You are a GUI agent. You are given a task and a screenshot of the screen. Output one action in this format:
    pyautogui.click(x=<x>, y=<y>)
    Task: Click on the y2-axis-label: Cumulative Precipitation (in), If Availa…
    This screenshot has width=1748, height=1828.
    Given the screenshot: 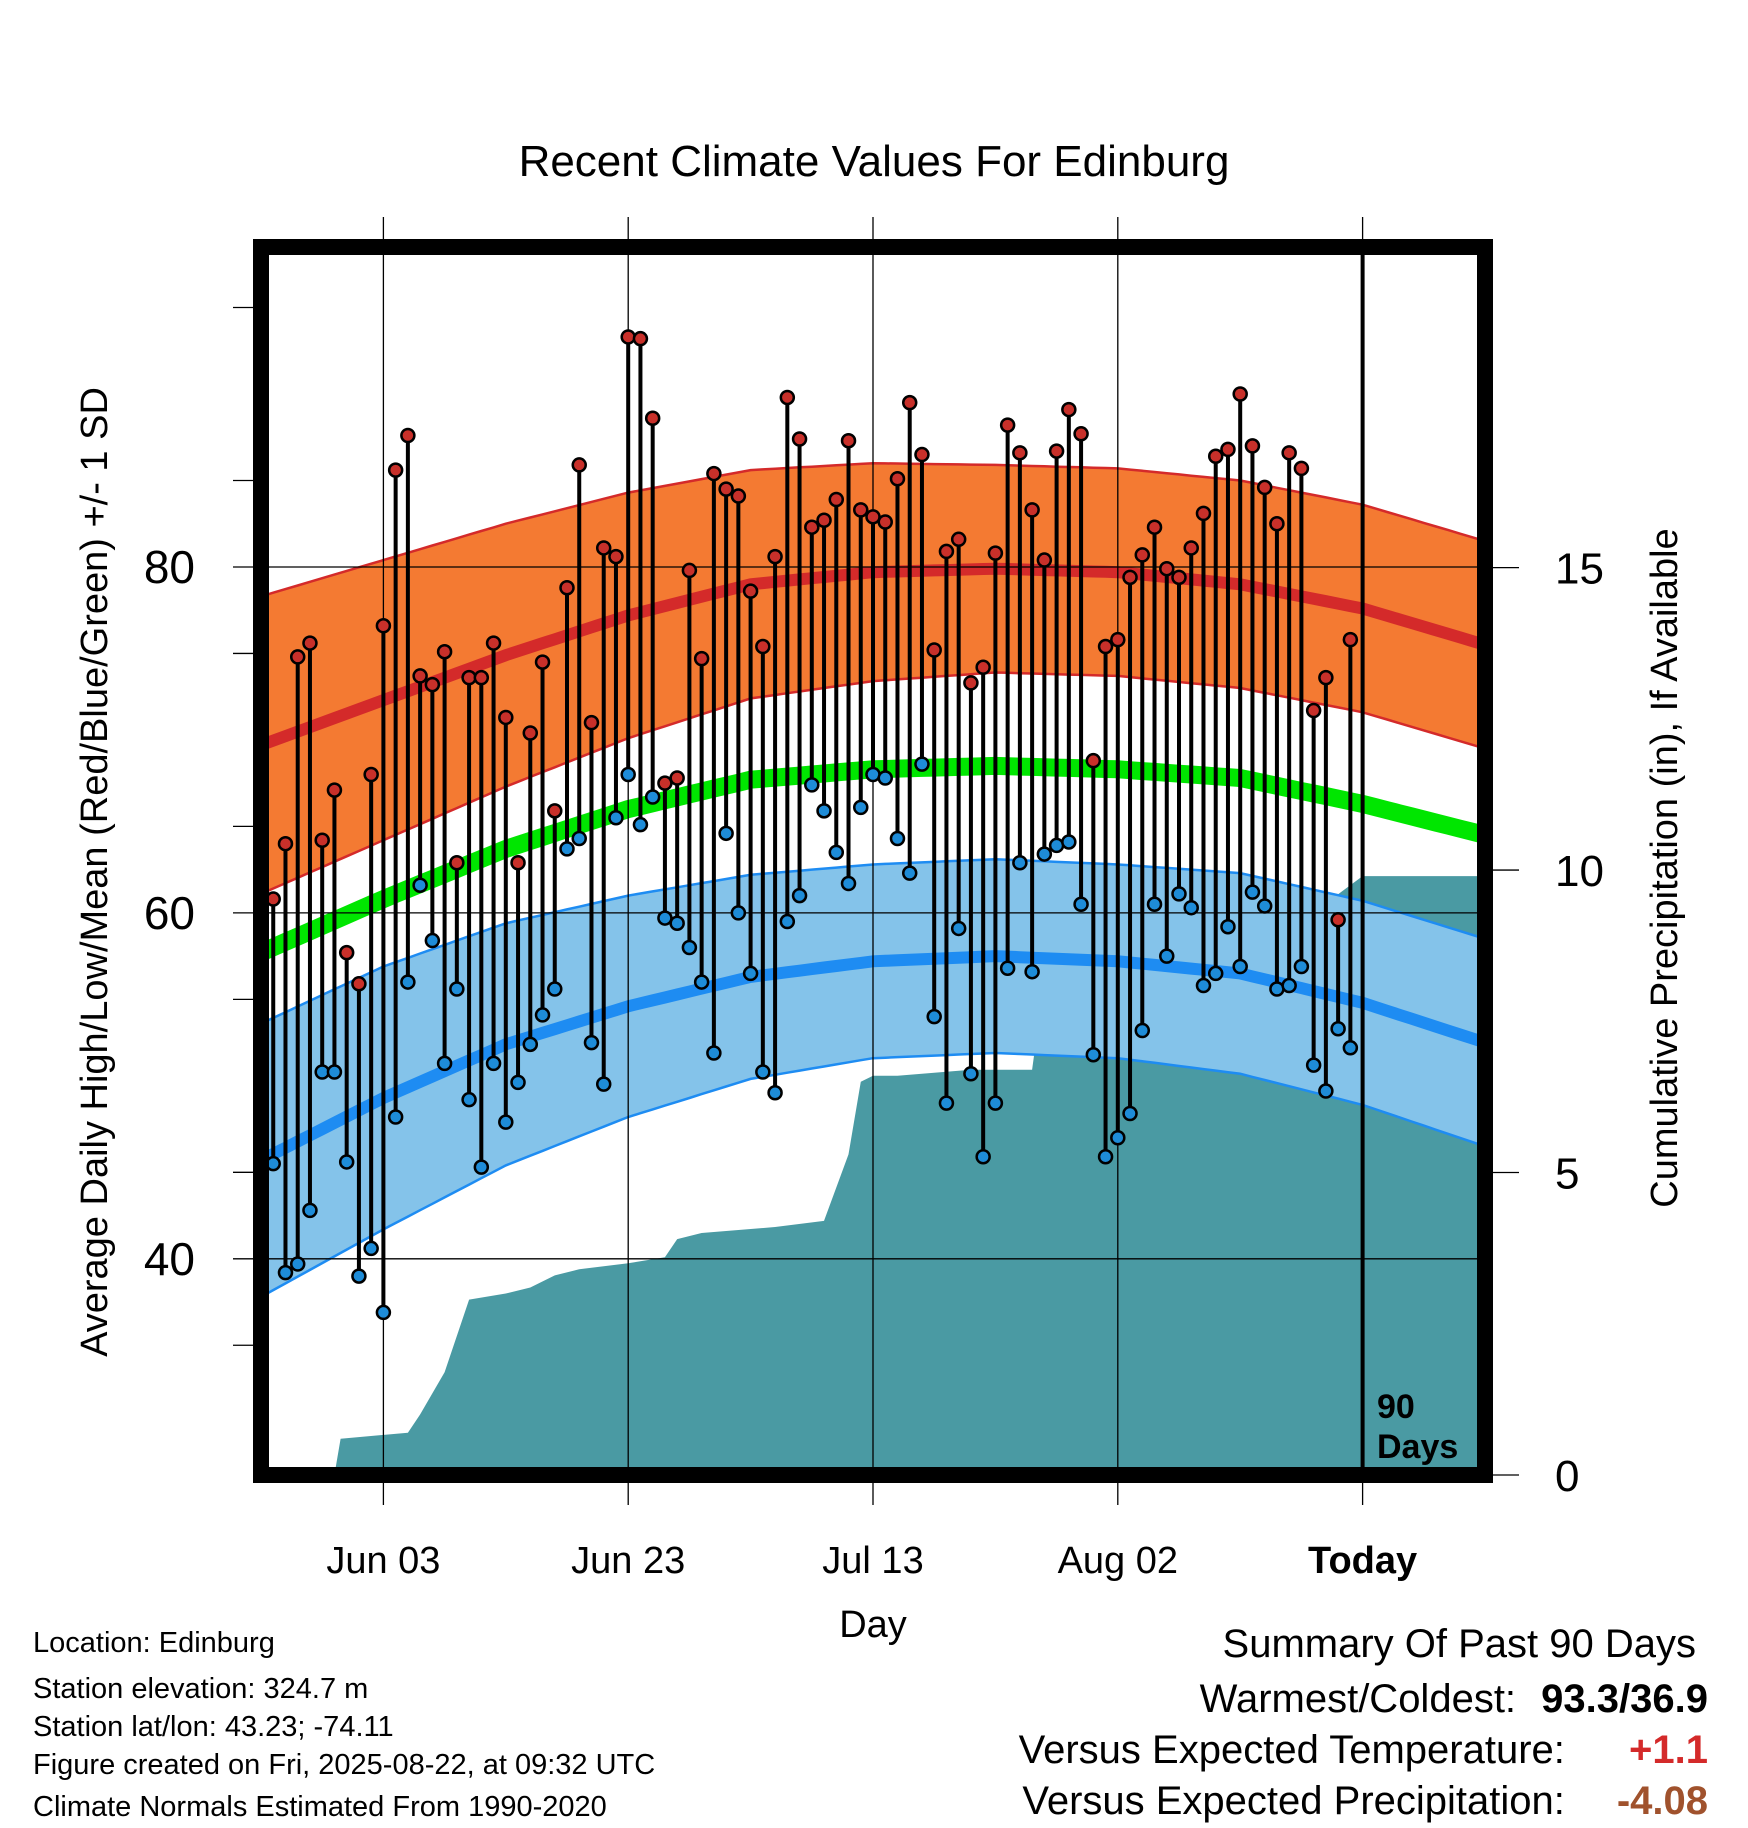 What is the action you would take?
    pyautogui.click(x=1665, y=867)
    